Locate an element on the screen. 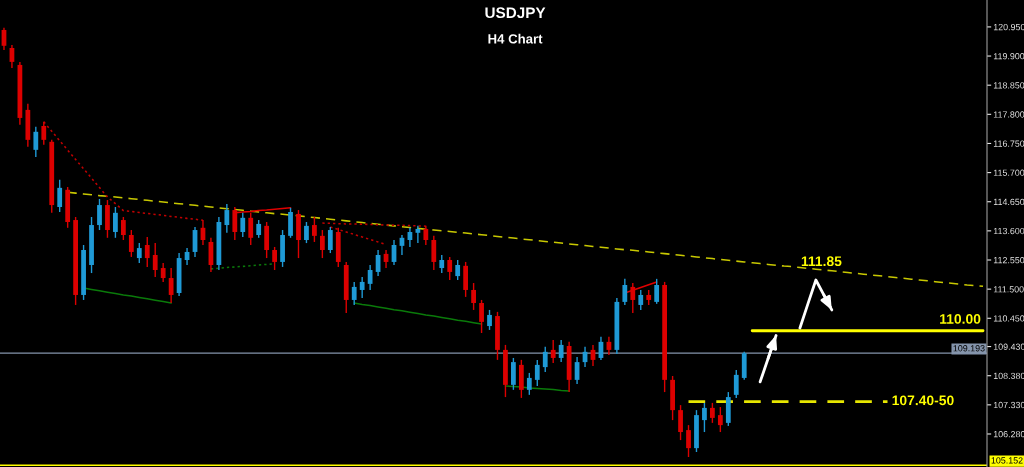  y-tick-label: 112.550 is located at coordinates (1008, 260).